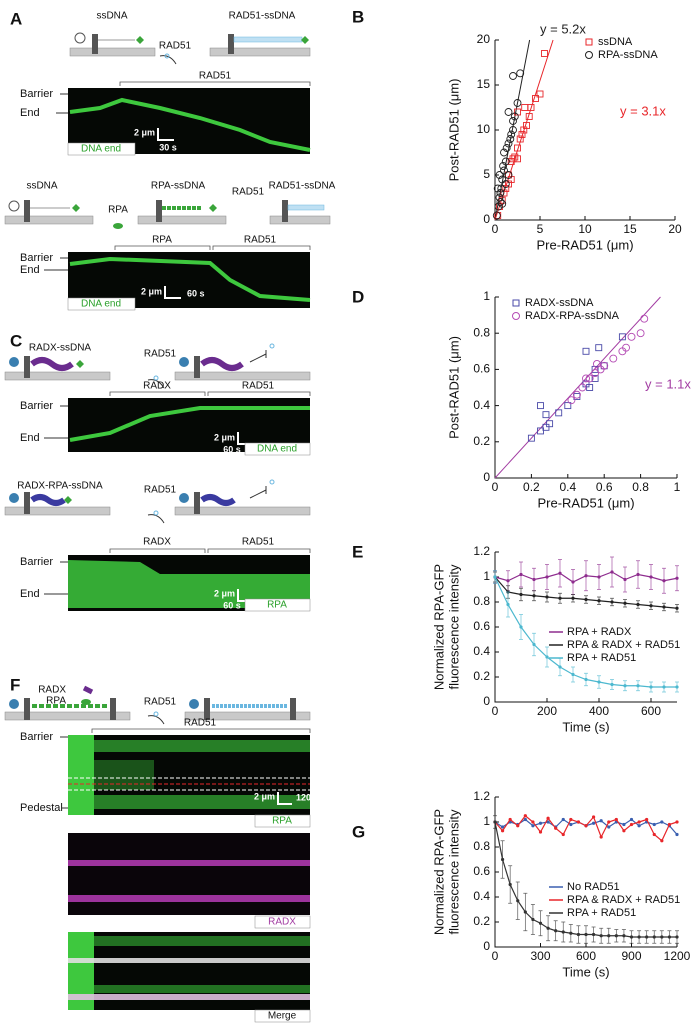 Image resolution: width=693 pixels, height=1024 pixels. I want to click on y-tick-label: 10, so click(484, 129).